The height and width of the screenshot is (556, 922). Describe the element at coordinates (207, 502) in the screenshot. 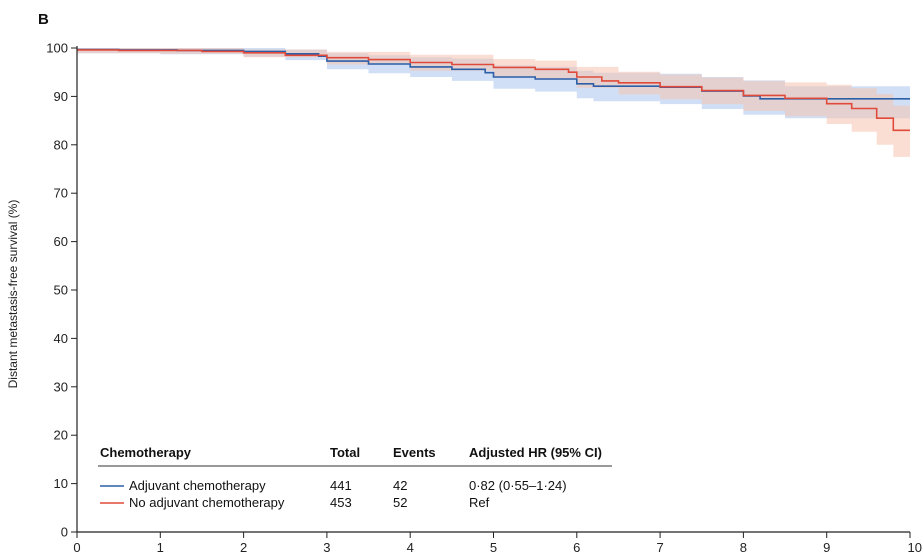

I see `table-row-no-adjuvant-label: No adjuvant chemotherapy` at that location.